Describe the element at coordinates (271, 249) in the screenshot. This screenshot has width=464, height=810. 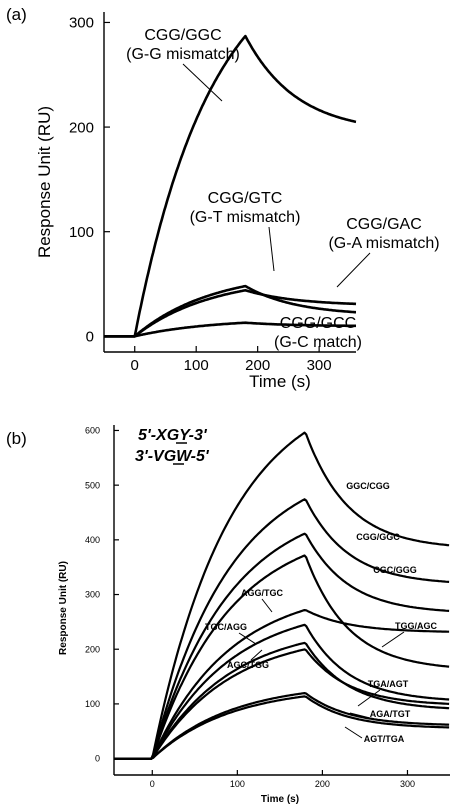
I see `leader-line-cgg-gtc` at that location.